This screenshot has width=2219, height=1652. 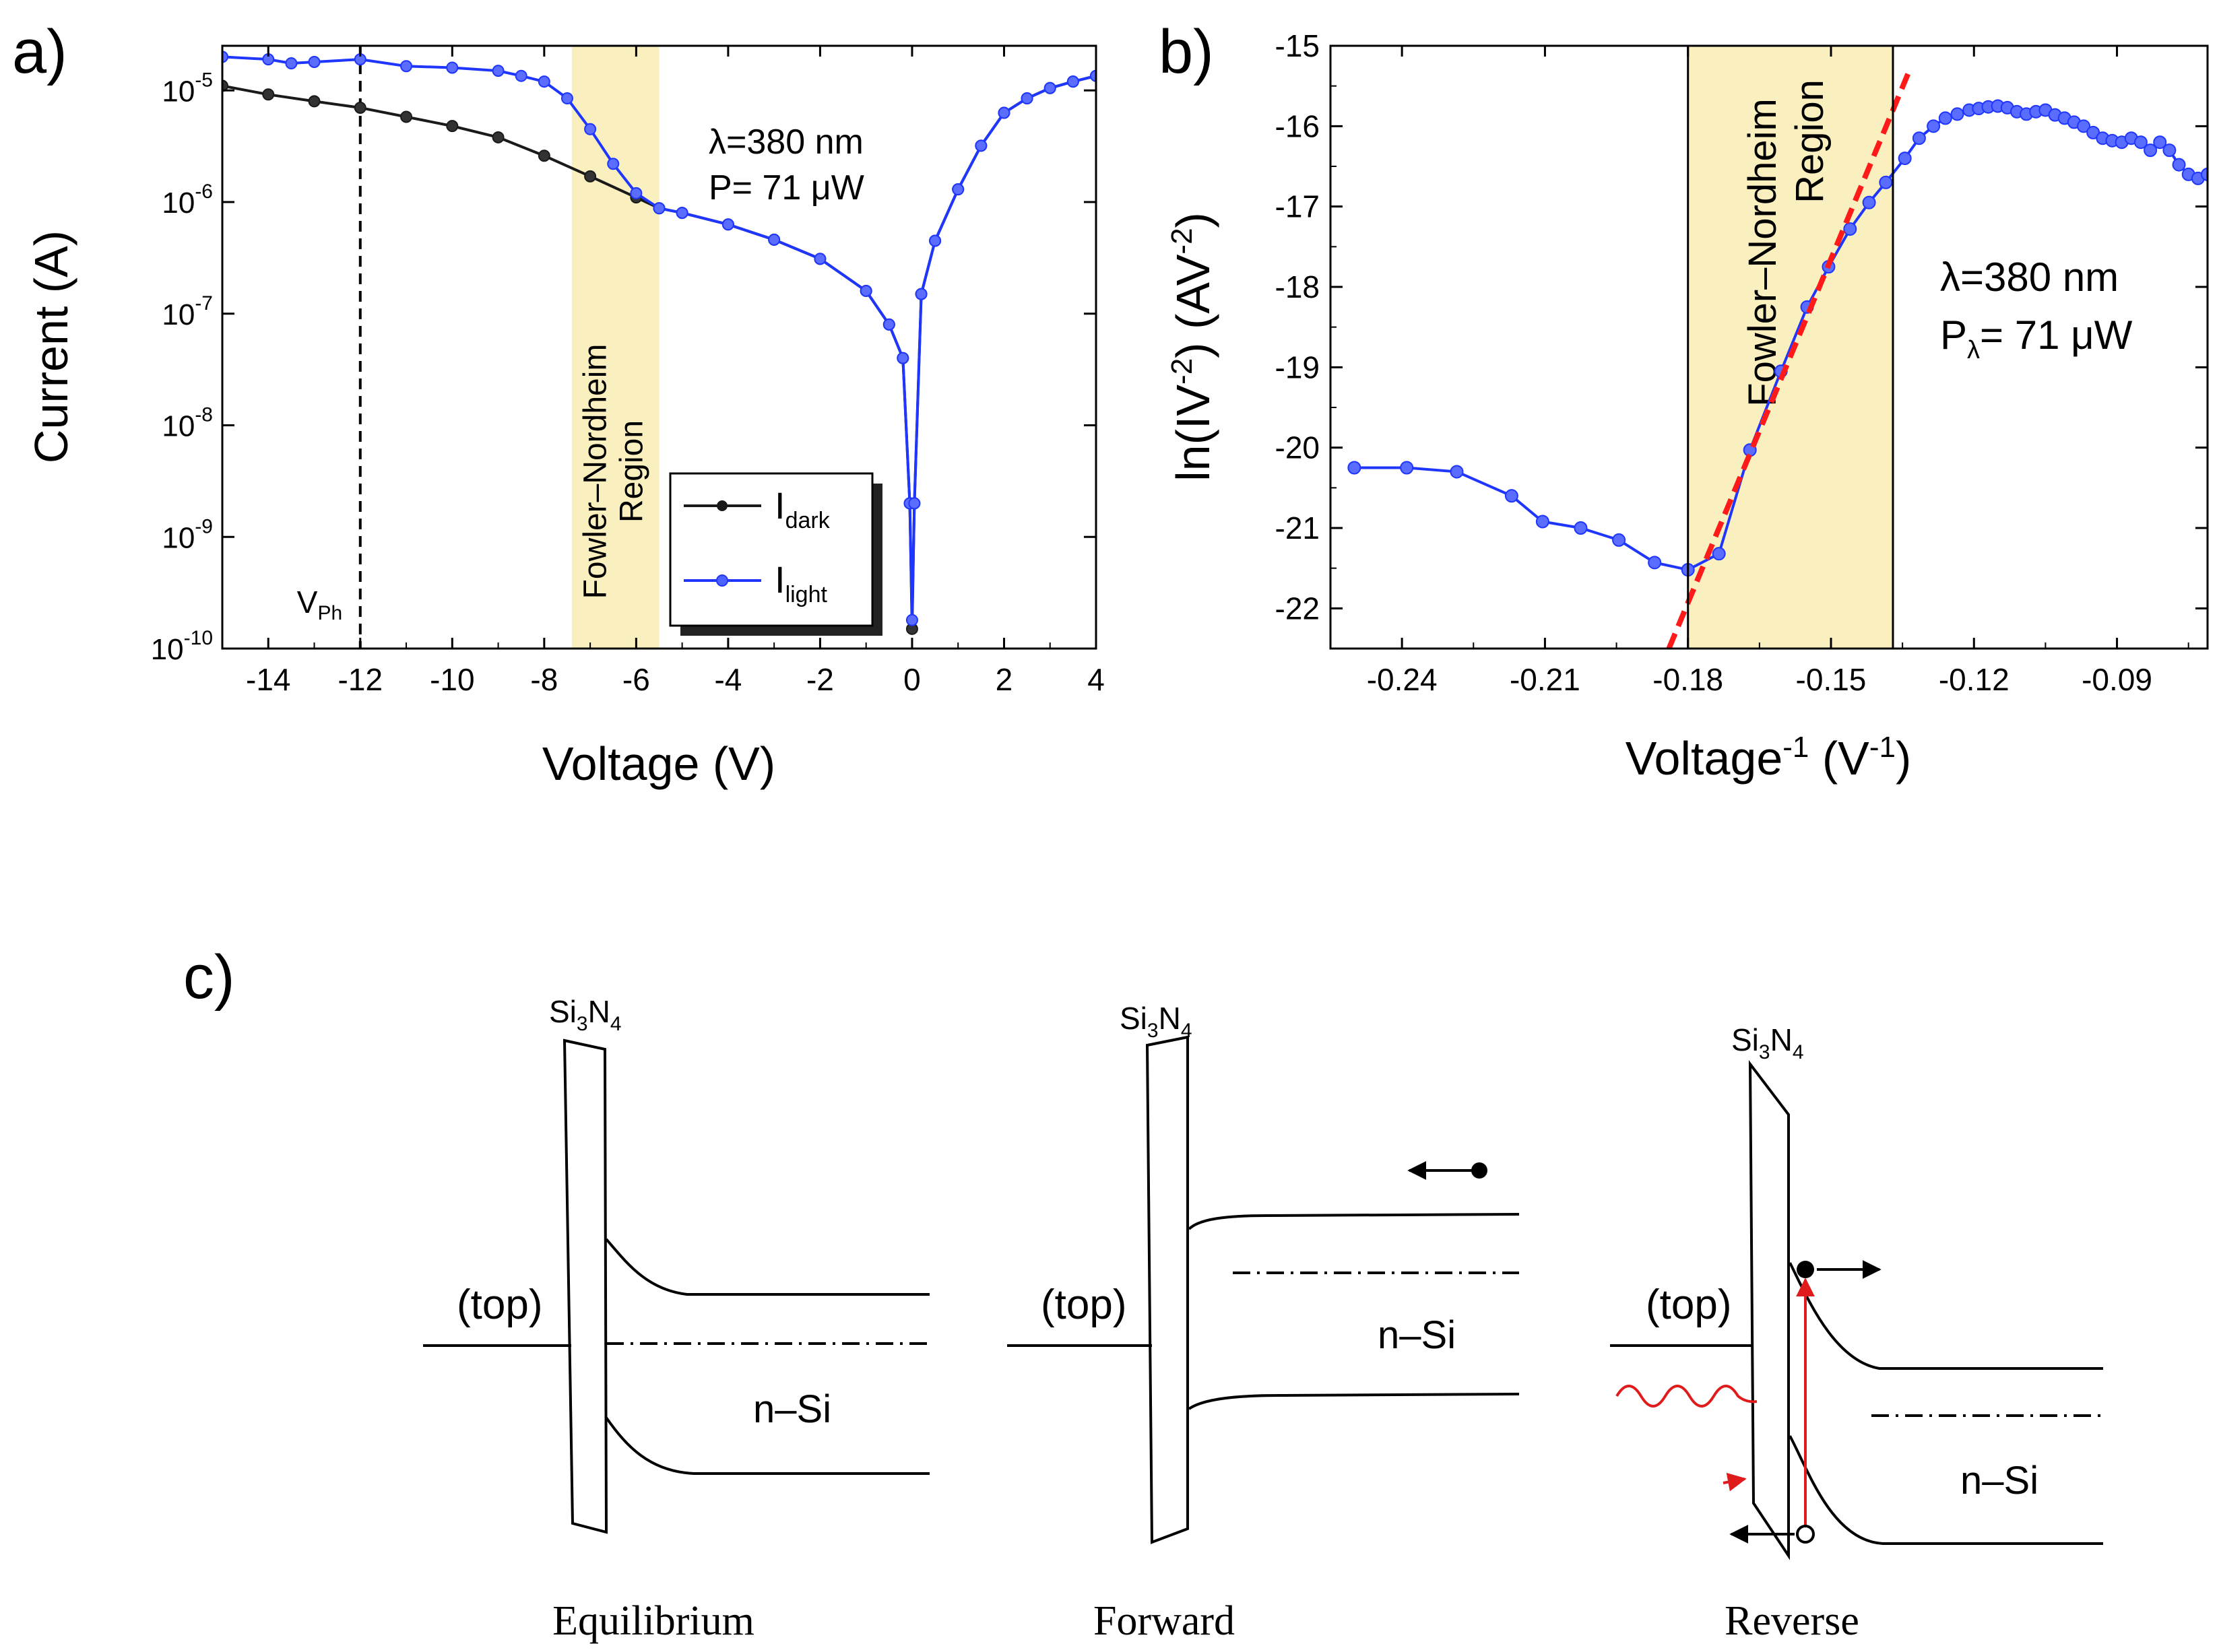 I want to click on legend-dark-marker, so click(x=722, y=505).